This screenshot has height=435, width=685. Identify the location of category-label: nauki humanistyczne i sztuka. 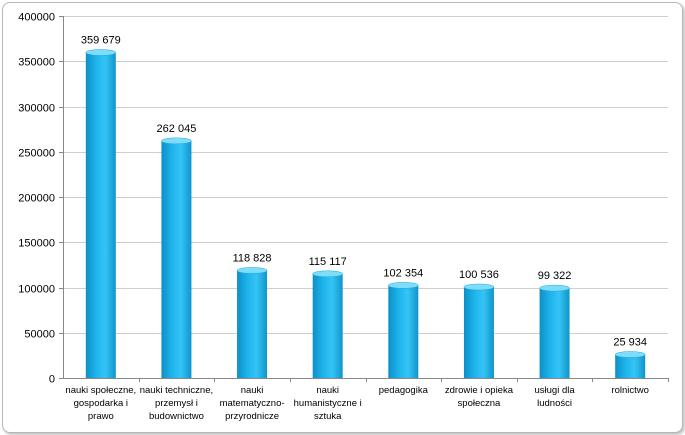
(328, 403).